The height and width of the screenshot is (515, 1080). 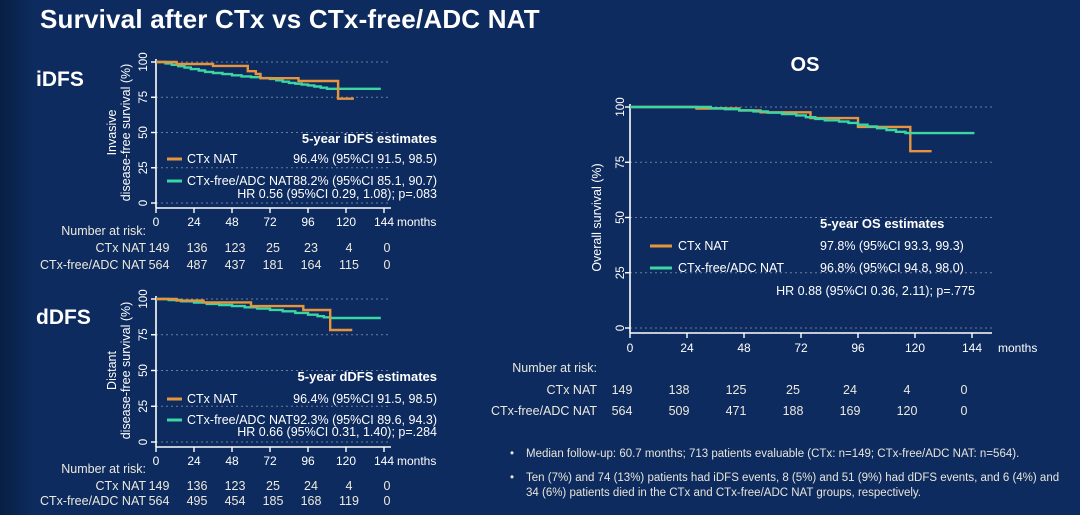 I want to click on stats-value: 97.8% (95%CI 93.3, 99.3), so click(x=892, y=246).